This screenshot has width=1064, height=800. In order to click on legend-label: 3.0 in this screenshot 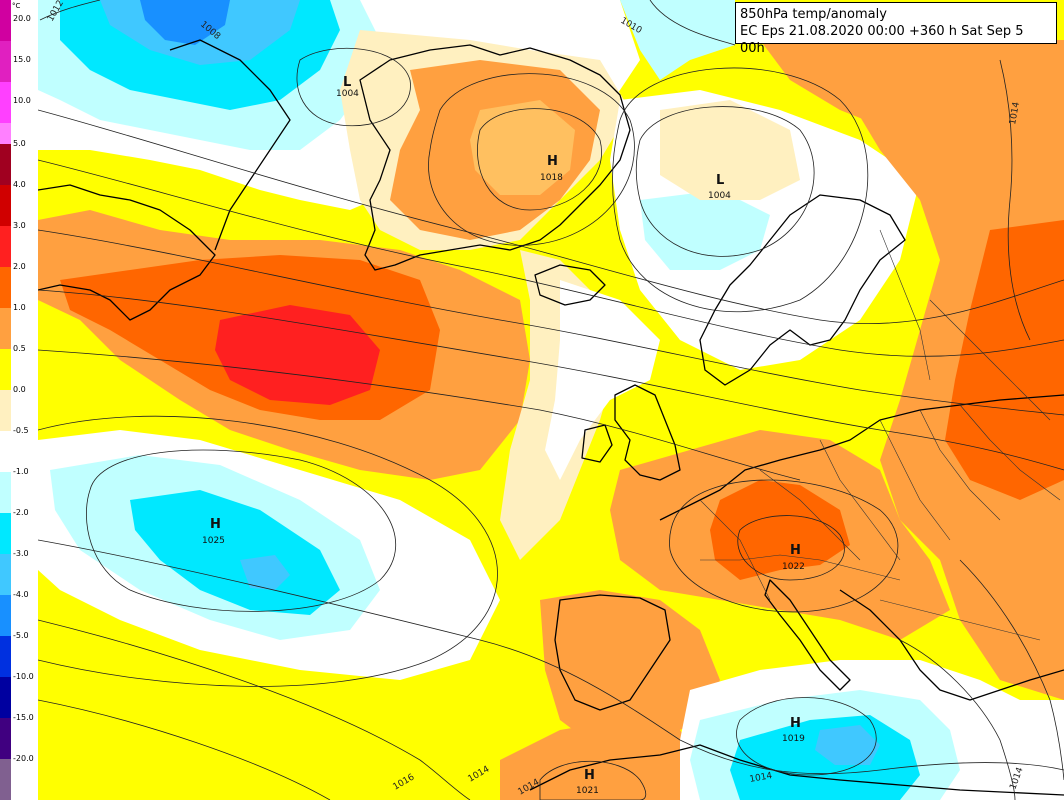, I will do `click(19, 225)`.